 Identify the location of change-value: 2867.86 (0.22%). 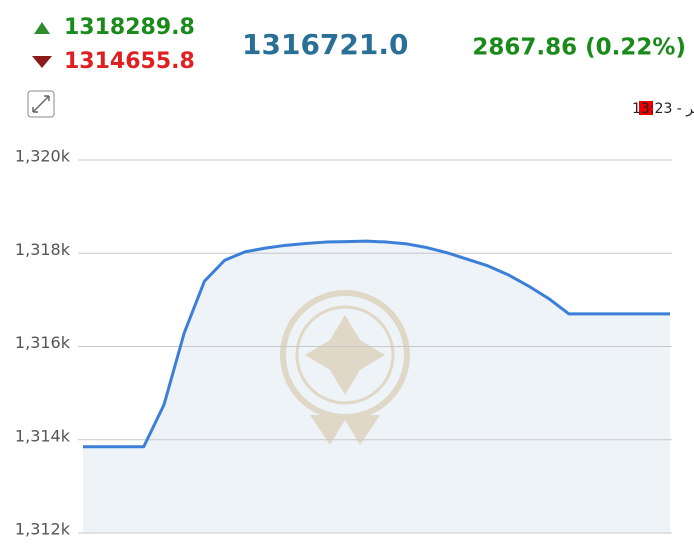
(579, 48).